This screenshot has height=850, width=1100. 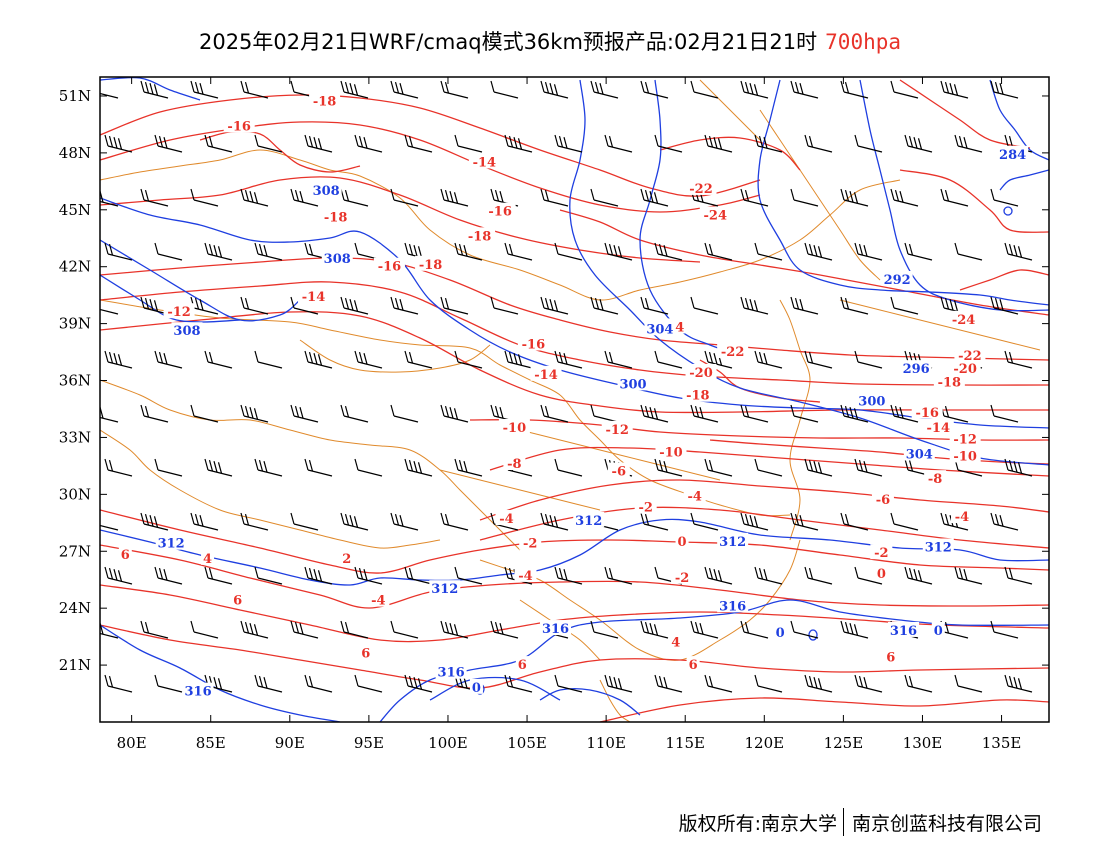 What do you see at coordinates (75, 267) in the screenshot?
I see `y-tick-label: 42N` at bounding box center [75, 267].